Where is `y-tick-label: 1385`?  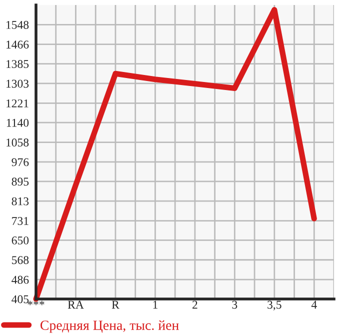
y-tick-label: 1385 is located at coordinates (17, 64).